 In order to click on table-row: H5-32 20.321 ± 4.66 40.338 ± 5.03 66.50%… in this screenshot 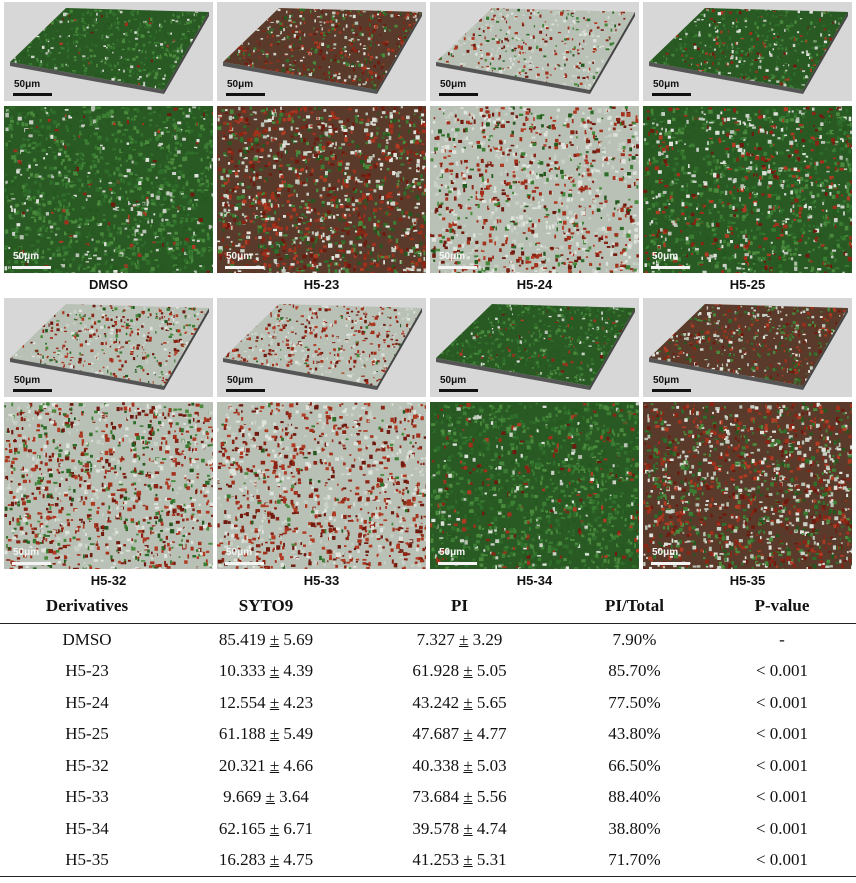, I will do `click(428, 766)`.